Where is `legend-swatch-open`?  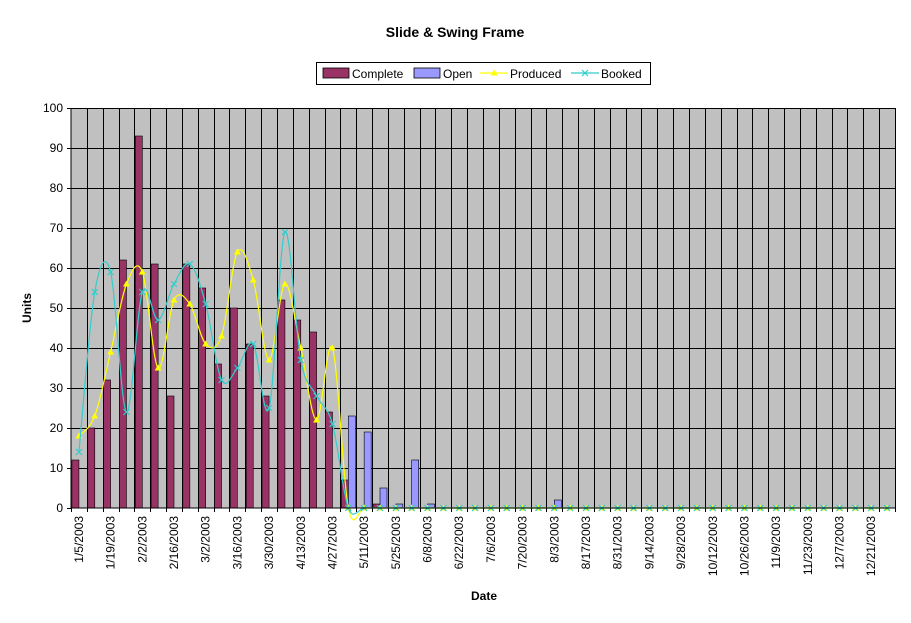 legend-swatch-open is located at coordinates (427, 73).